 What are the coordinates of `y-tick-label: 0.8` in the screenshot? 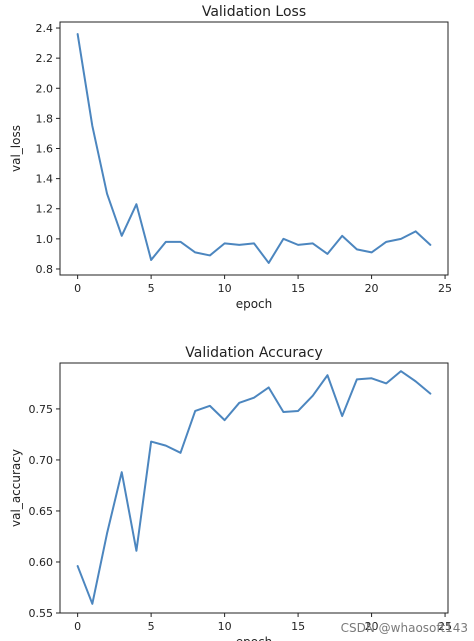 It's located at (45, 269).